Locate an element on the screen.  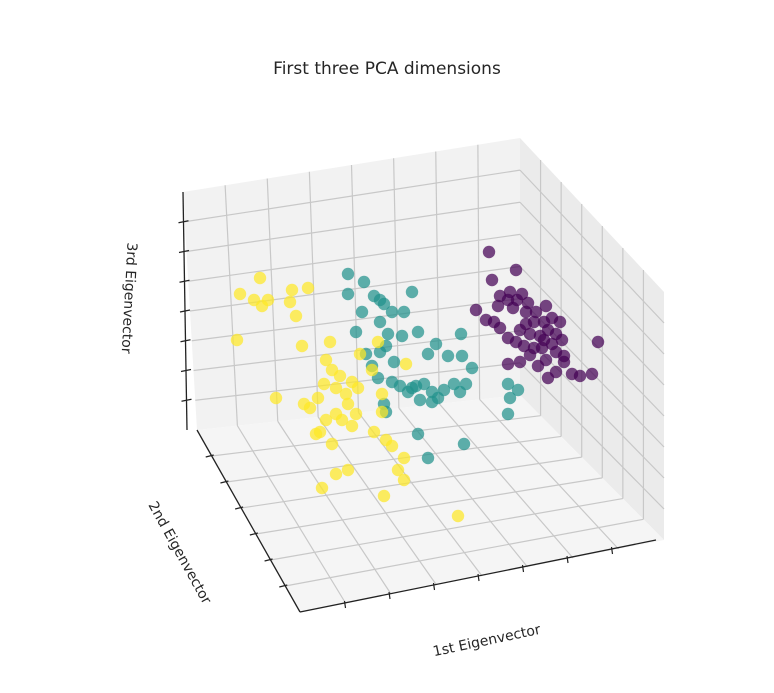
pane-right is located at coordinates (592, 339).